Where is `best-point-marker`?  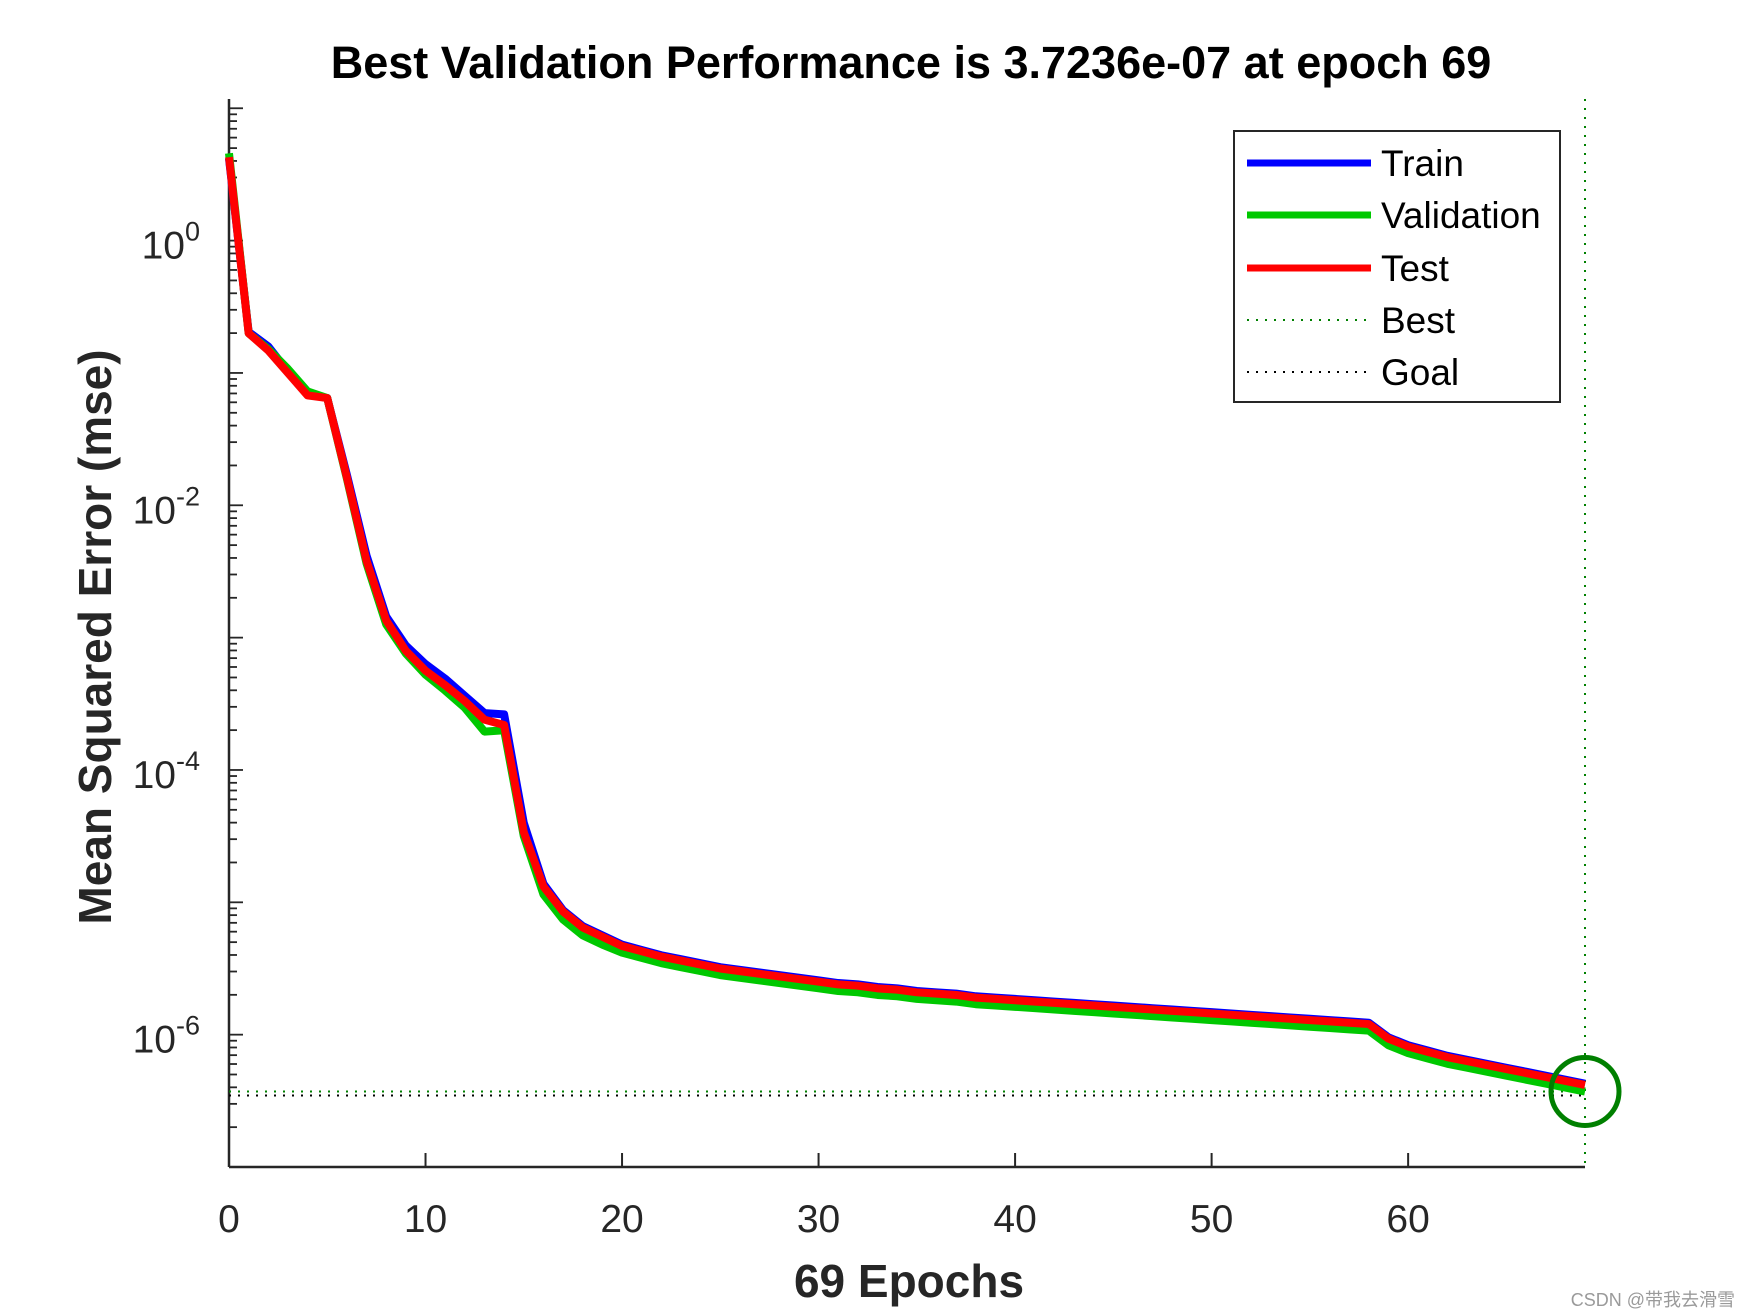
best-point-marker is located at coordinates (1585, 1091).